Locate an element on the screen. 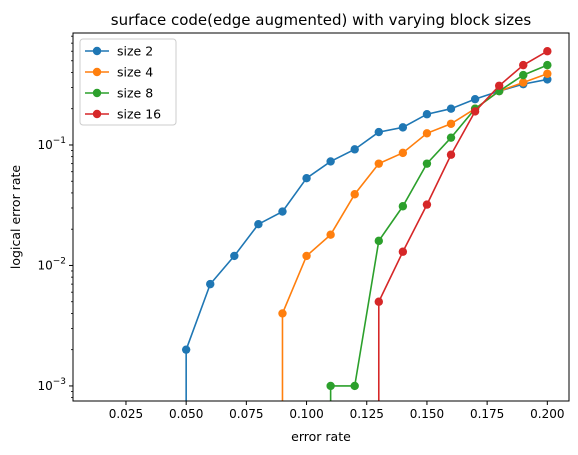  x-tick-label: 0.175 is located at coordinates (487, 414).